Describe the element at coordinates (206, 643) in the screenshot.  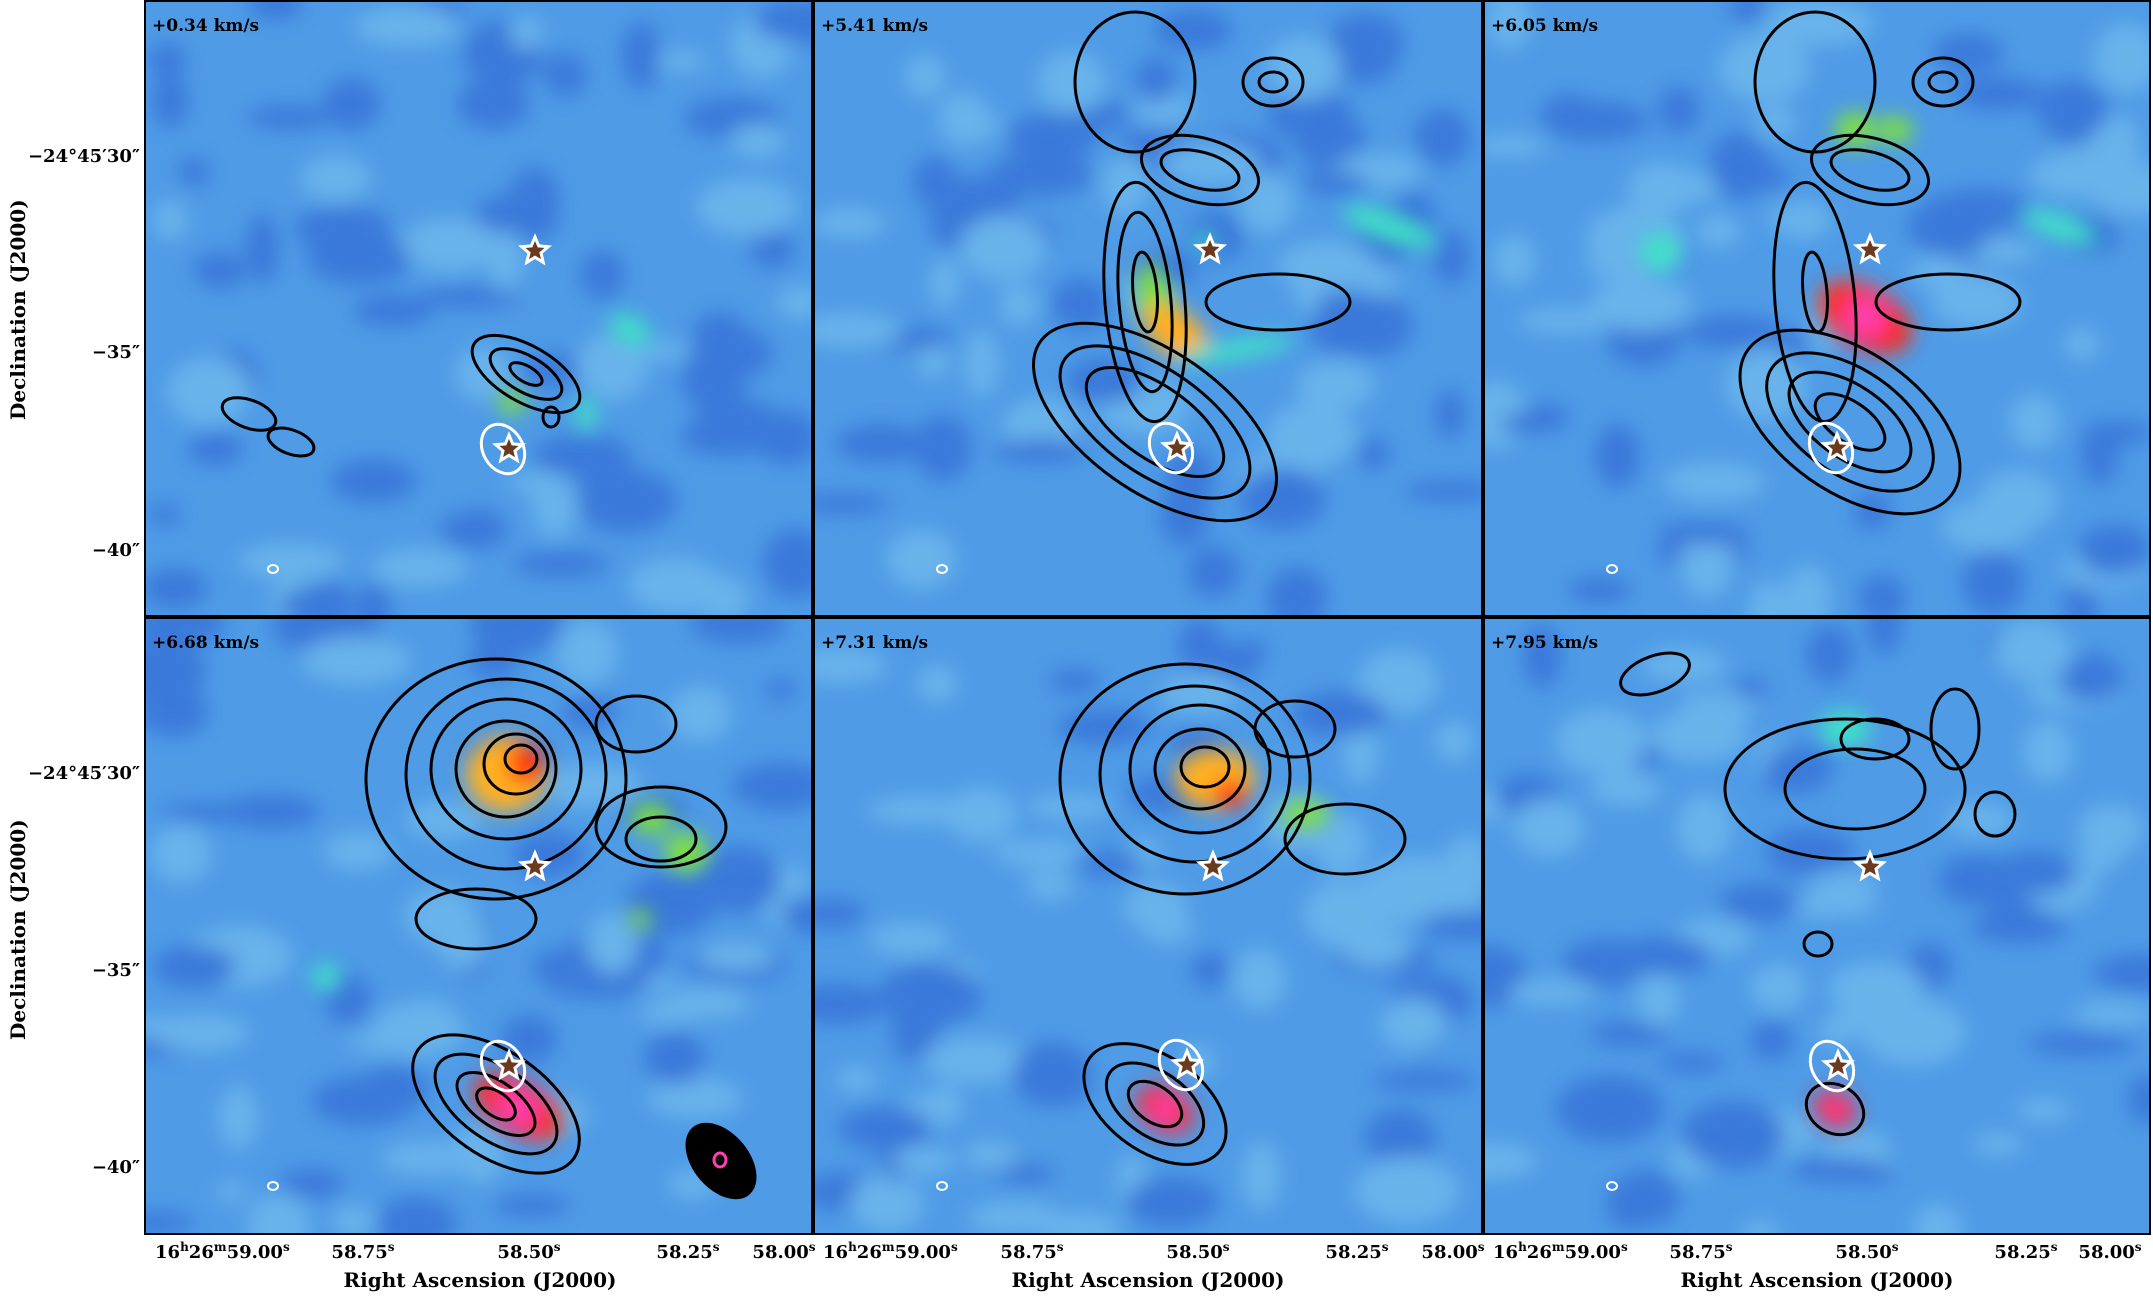
I see `velocity-label: +6.68 km/s` at that location.